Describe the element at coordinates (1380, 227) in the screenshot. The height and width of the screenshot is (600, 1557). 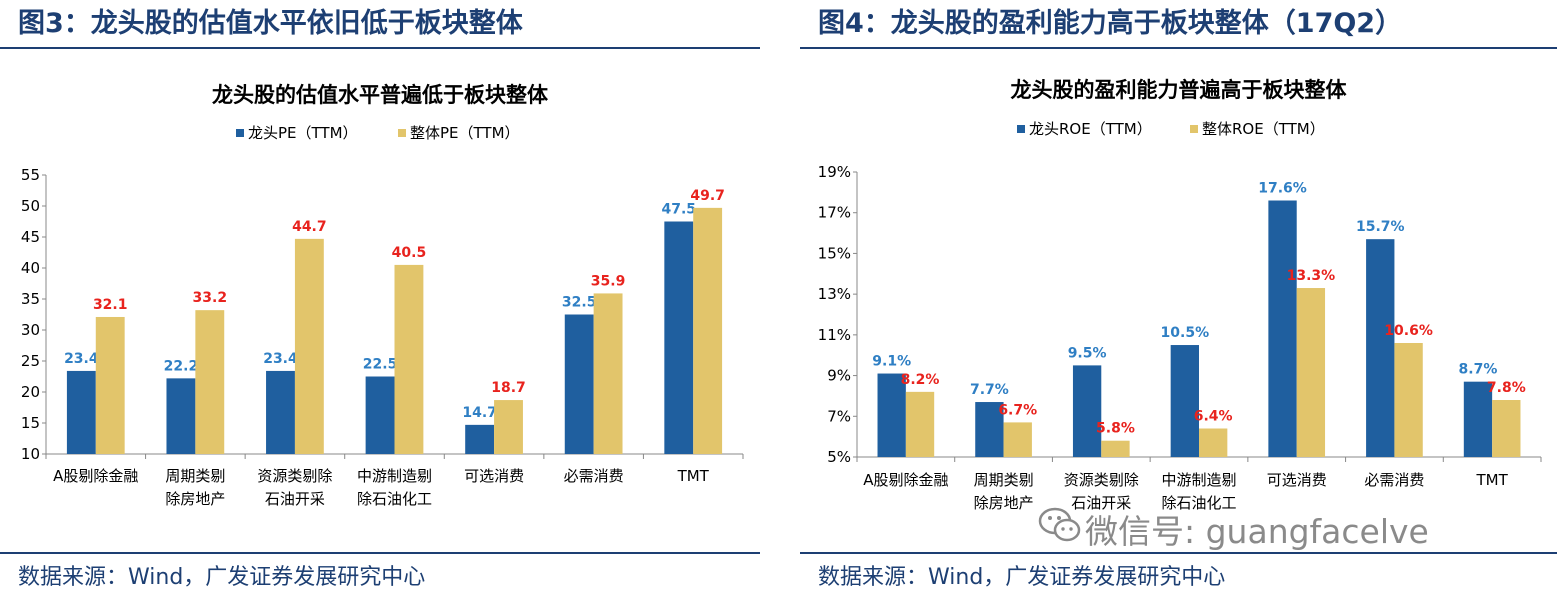
I see `data-label: 15.7%` at that location.